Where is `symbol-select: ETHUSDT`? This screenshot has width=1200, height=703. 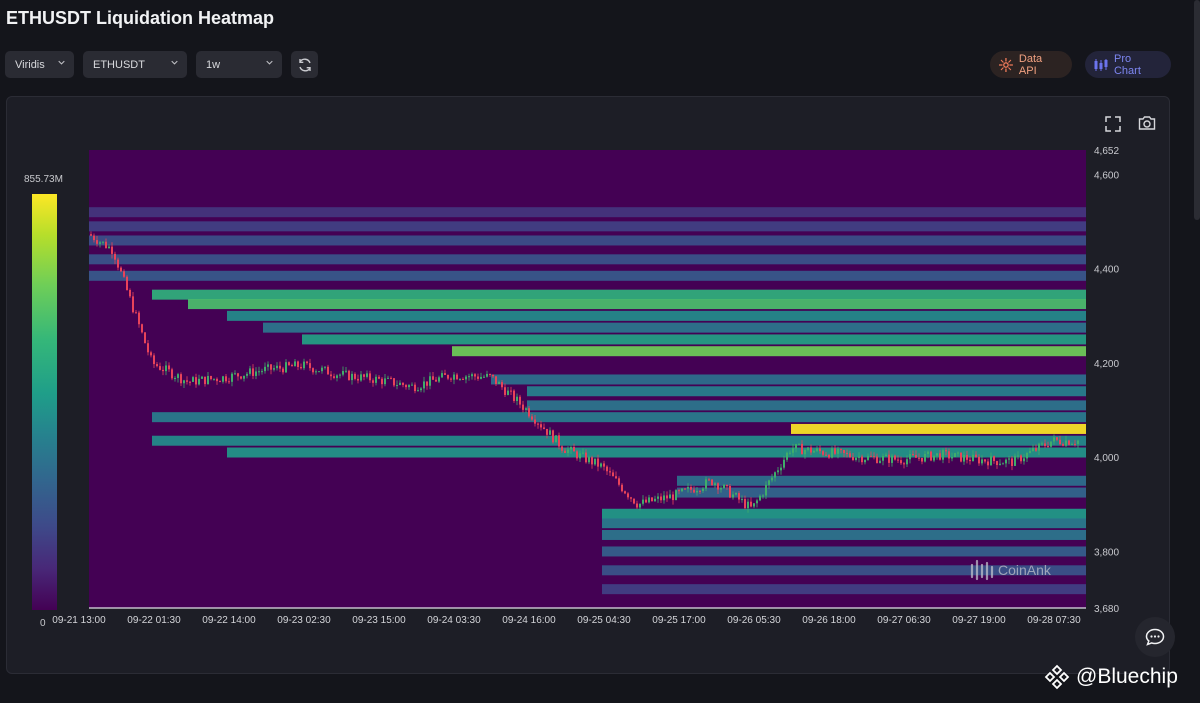
symbol-select: ETHUSDT is located at coordinates (135, 64).